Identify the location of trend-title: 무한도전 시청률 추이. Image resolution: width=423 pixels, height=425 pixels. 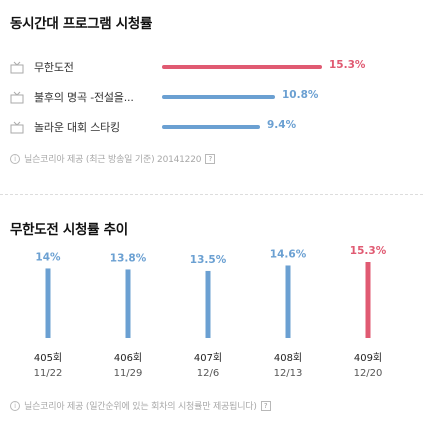
(69, 230).